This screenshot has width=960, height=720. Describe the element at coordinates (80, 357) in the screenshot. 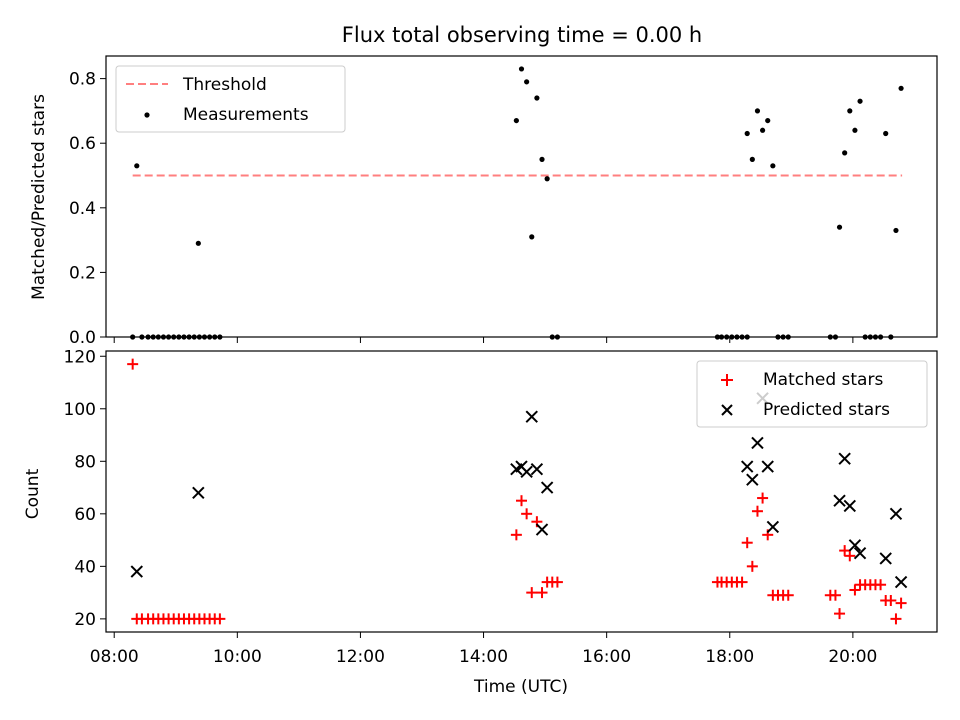

I see `y-tick-label: 120` at that location.